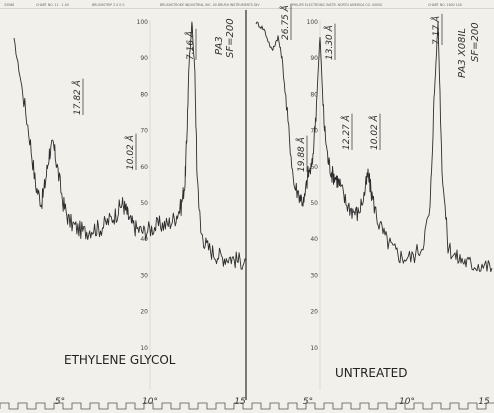 The height and width of the screenshot is (413, 494). I want to click on y-tick-label: 70, so click(144, 131).